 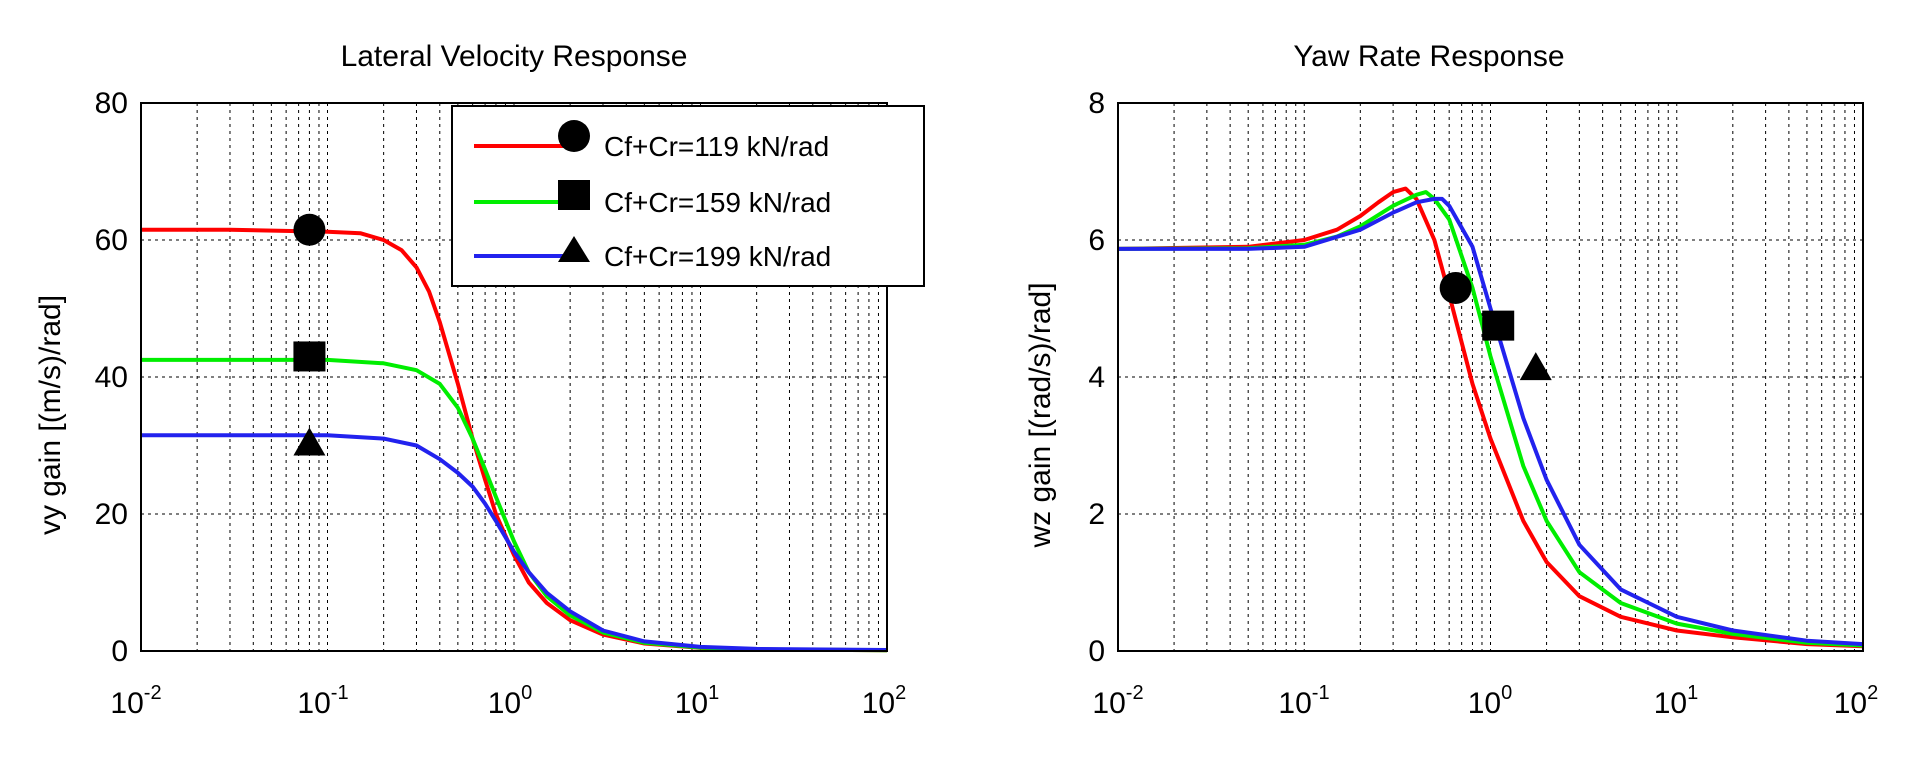 What do you see at coordinates (1096, 240) in the screenshot?
I see `y-tick-label: 6` at bounding box center [1096, 240].